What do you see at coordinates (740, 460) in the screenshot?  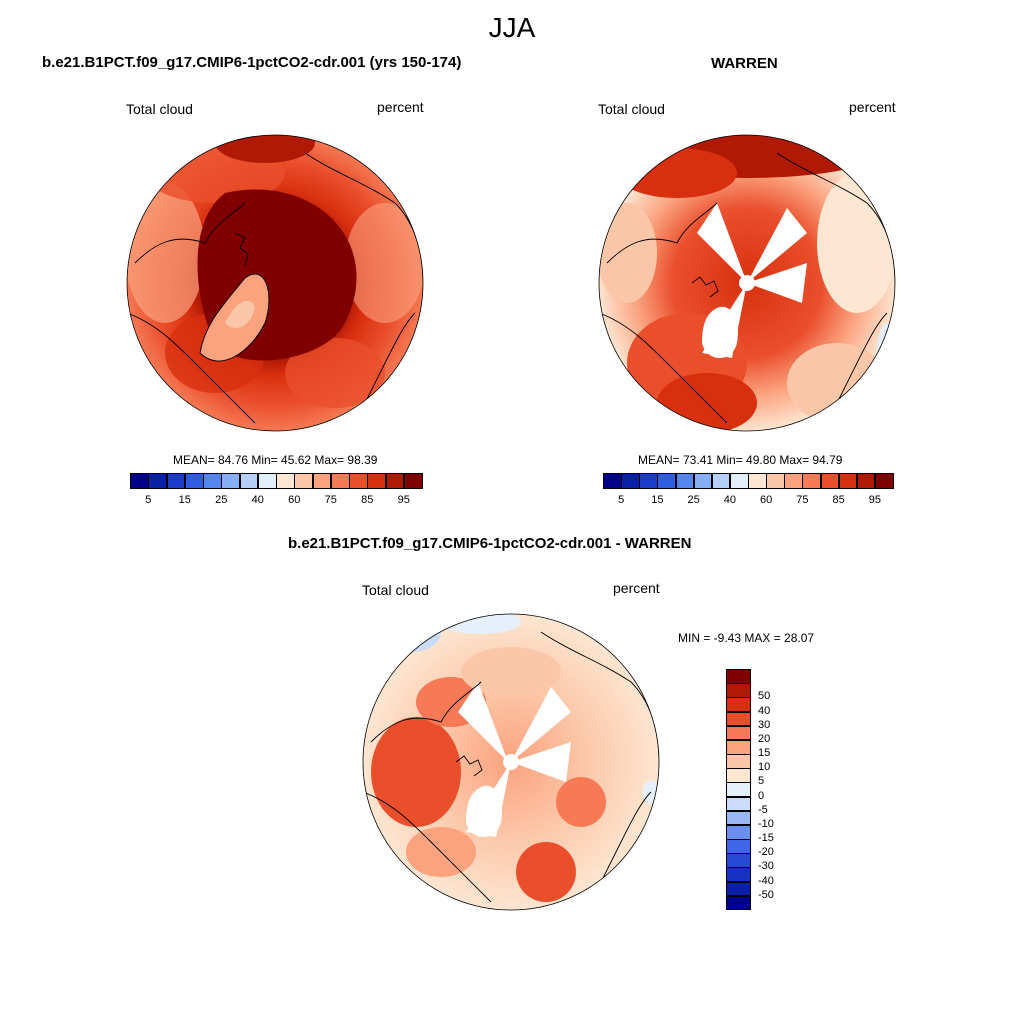 I see `panel2-stats: MEAN= 73.41 Min= 49.80 Max= 94.79` at bounding box center [740, 460].